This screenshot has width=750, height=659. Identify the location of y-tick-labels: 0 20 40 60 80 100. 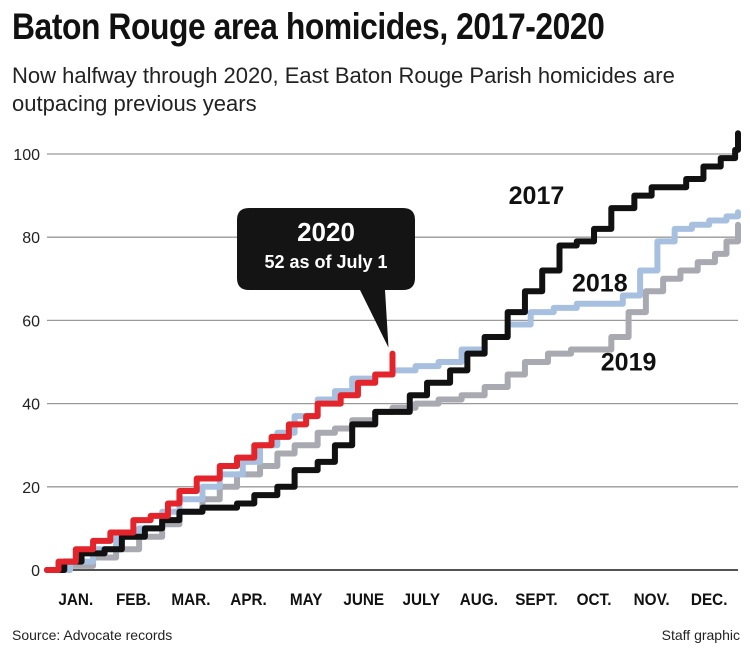
(26, 363).